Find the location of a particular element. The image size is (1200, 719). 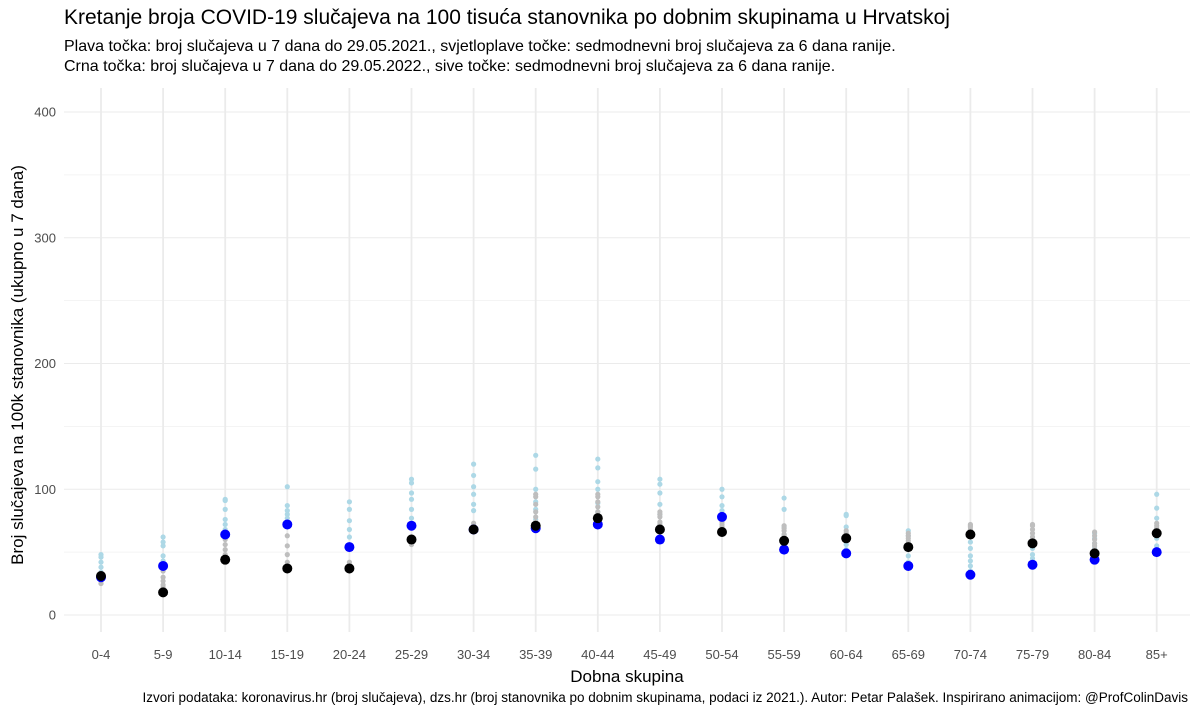

x-tick-label: 70-74 is located at coordinates (970, 654).